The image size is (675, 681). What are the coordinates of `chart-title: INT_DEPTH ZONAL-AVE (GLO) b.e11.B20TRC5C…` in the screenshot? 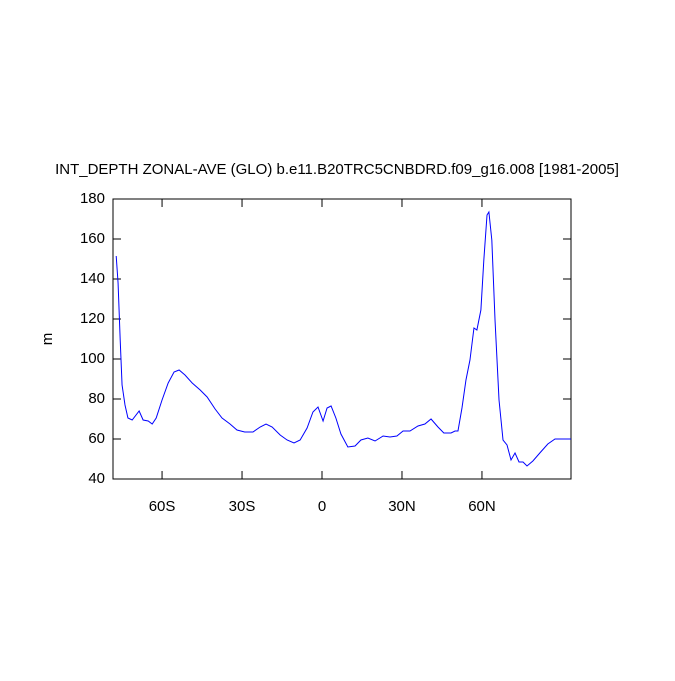 It's located at (337, 169).